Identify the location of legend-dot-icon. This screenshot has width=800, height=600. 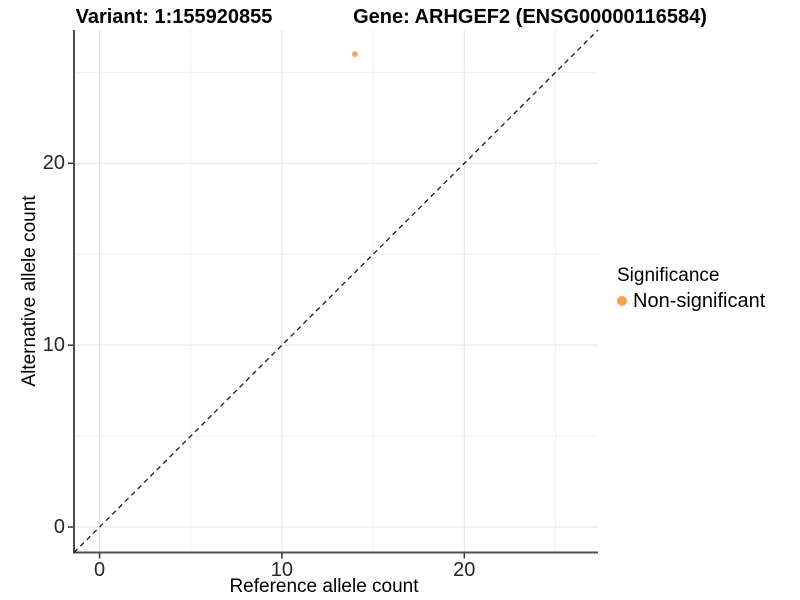
(622, 300).